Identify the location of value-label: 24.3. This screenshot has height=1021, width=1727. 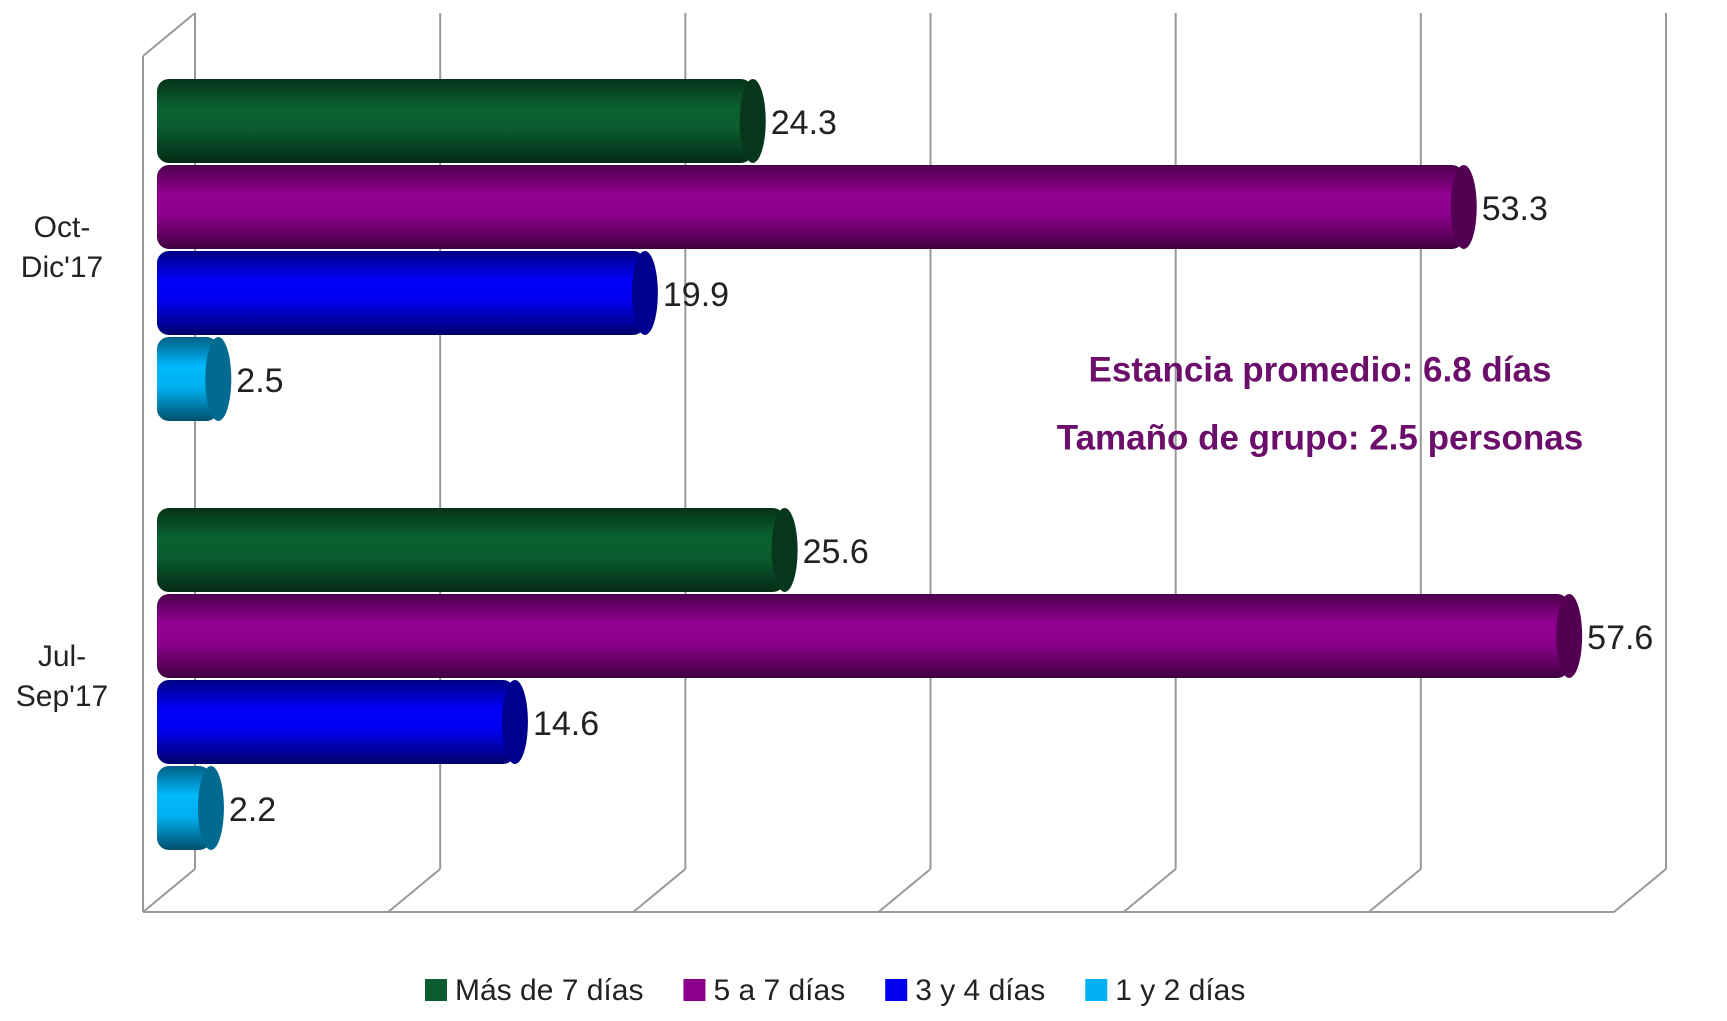
(804, 123).